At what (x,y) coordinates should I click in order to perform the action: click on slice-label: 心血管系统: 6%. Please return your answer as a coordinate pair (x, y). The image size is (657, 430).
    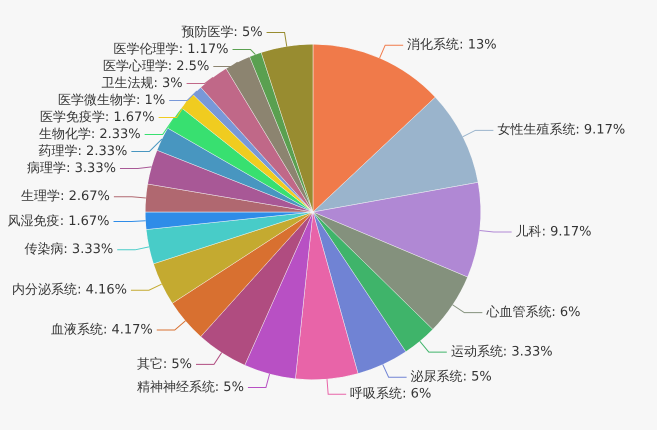
    Looking at the image, I should click on (532, 312).